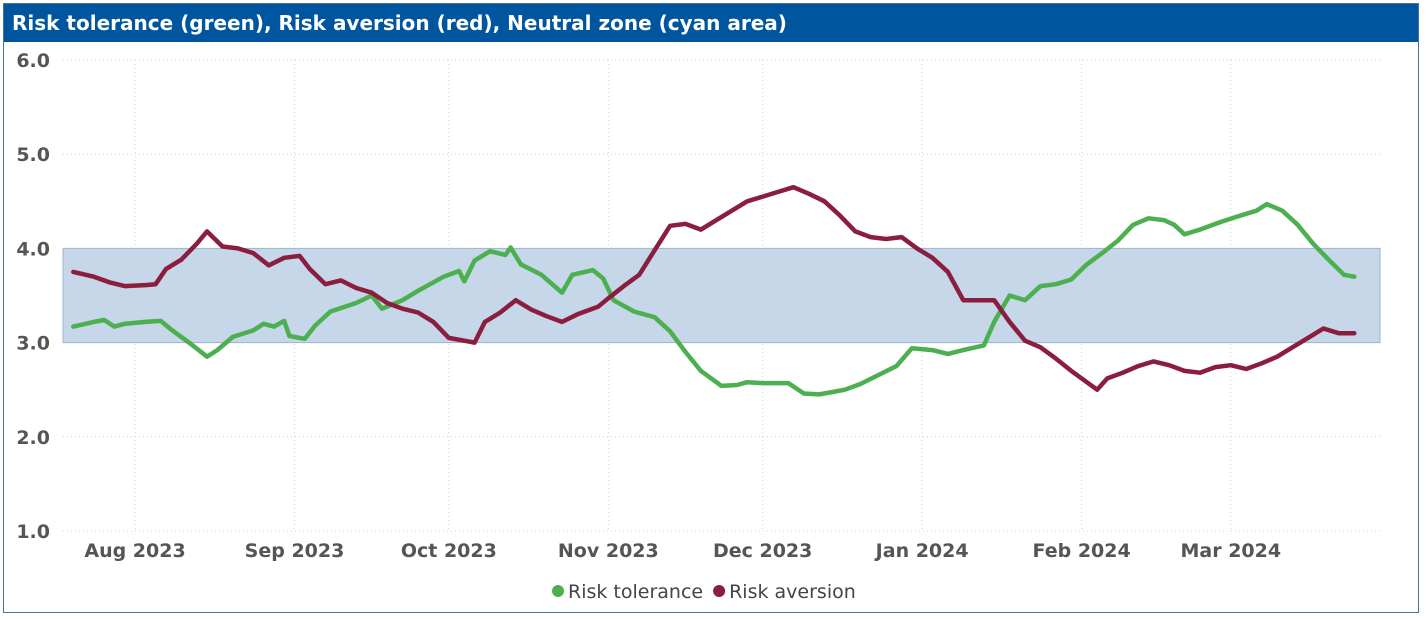 The width and height of the screenshot is (1426, 619). I want to click on legend: Risk tolerance Risk aversion, so click(704, 592).